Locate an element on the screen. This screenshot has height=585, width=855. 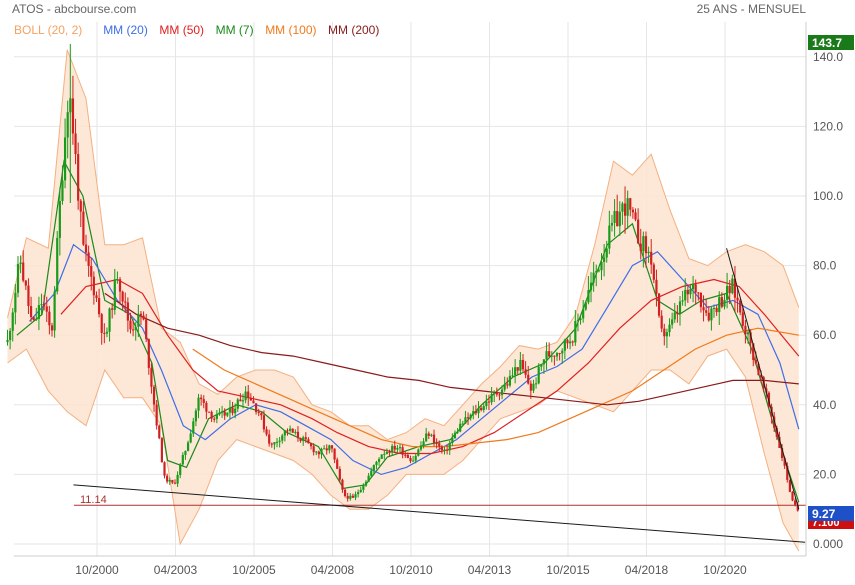
x-tick-label: 10/2010 is located at coordinates (411, 570).